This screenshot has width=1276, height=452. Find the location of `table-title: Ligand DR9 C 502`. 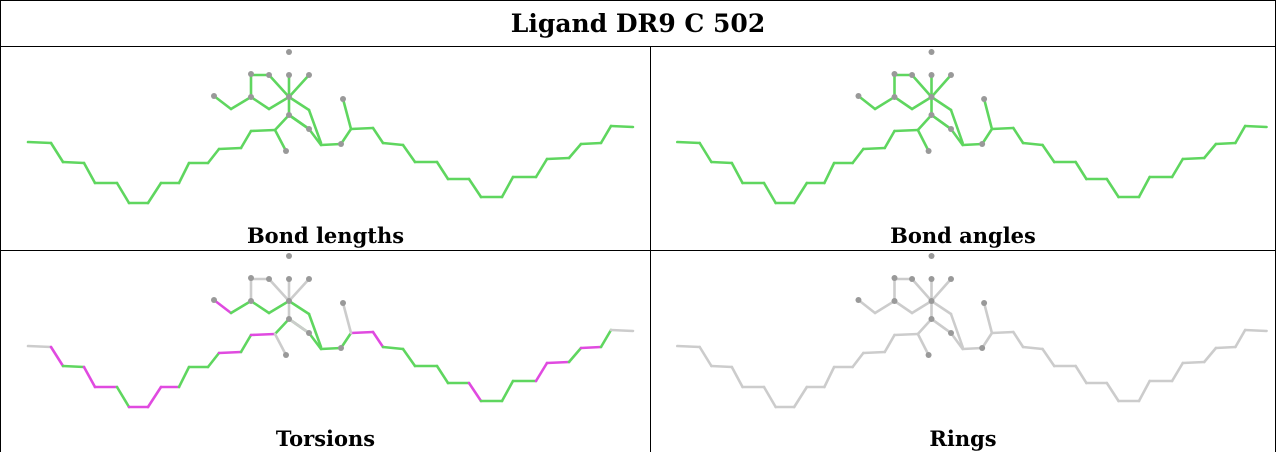

table-title: Ligand DR9 C 502 is located at coordinates (638, 23).